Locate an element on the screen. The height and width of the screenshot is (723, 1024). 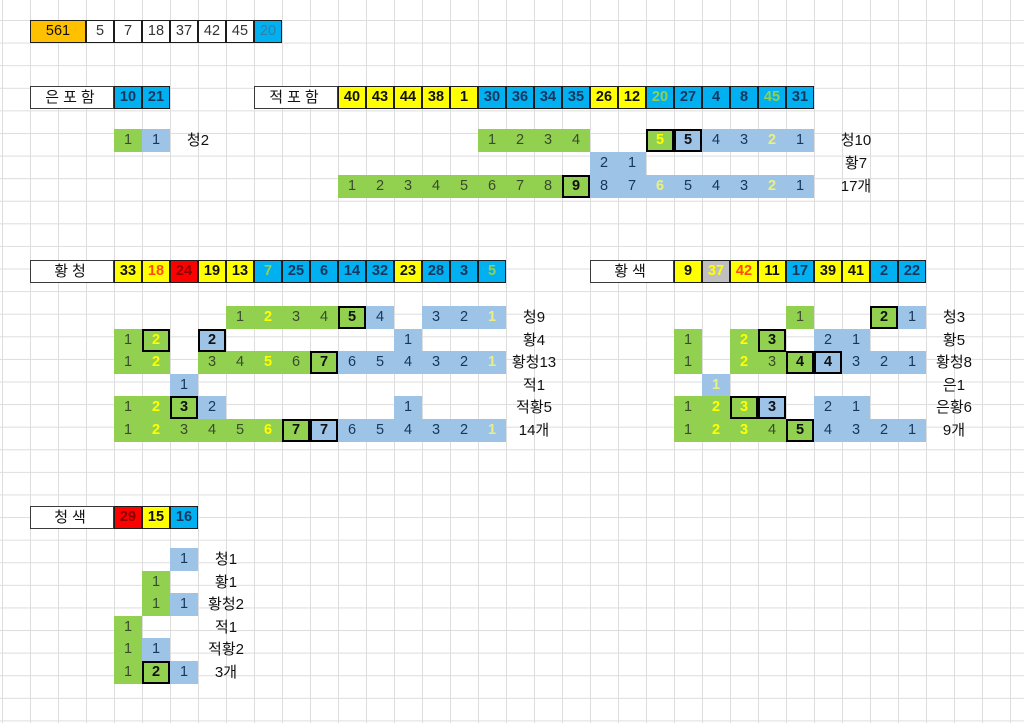
grid-cell: 27 is located at coordinates (688, 97).